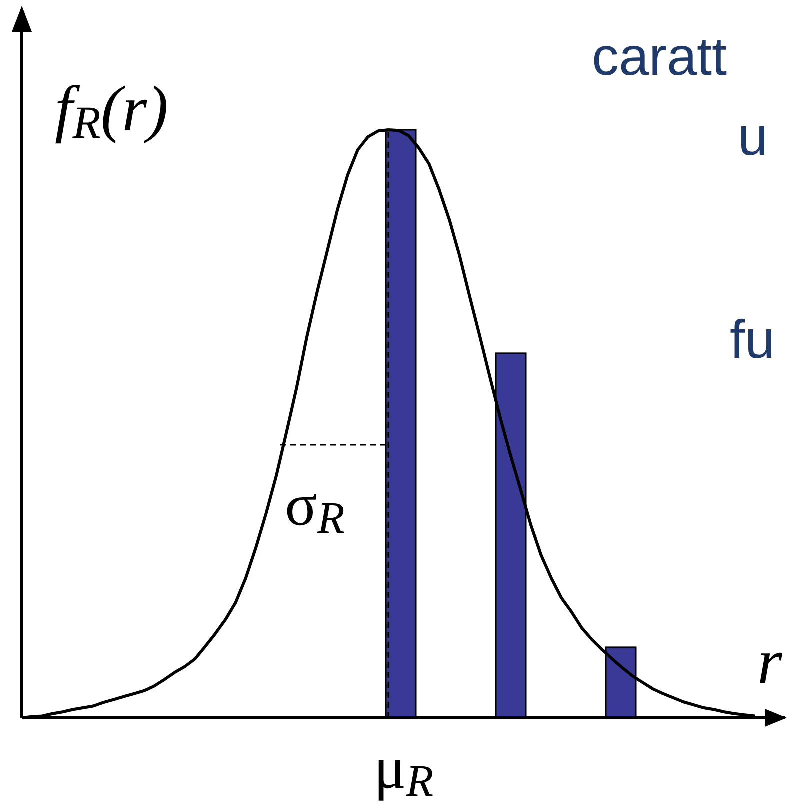  What do you see at coordinates (660, 57) in the screenshot?
I see `text: caratt` at bounding box center [660, 57].